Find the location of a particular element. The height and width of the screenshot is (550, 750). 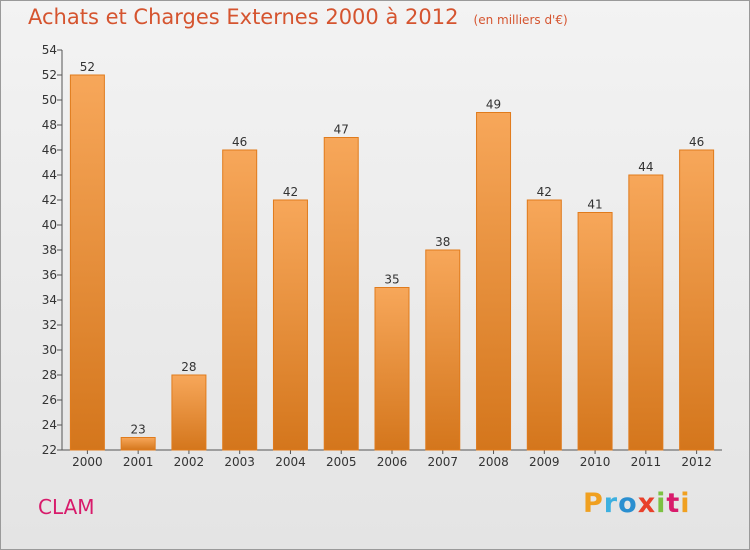

x-tick-label-2010: 2010 is located at coordinates (595, 462).